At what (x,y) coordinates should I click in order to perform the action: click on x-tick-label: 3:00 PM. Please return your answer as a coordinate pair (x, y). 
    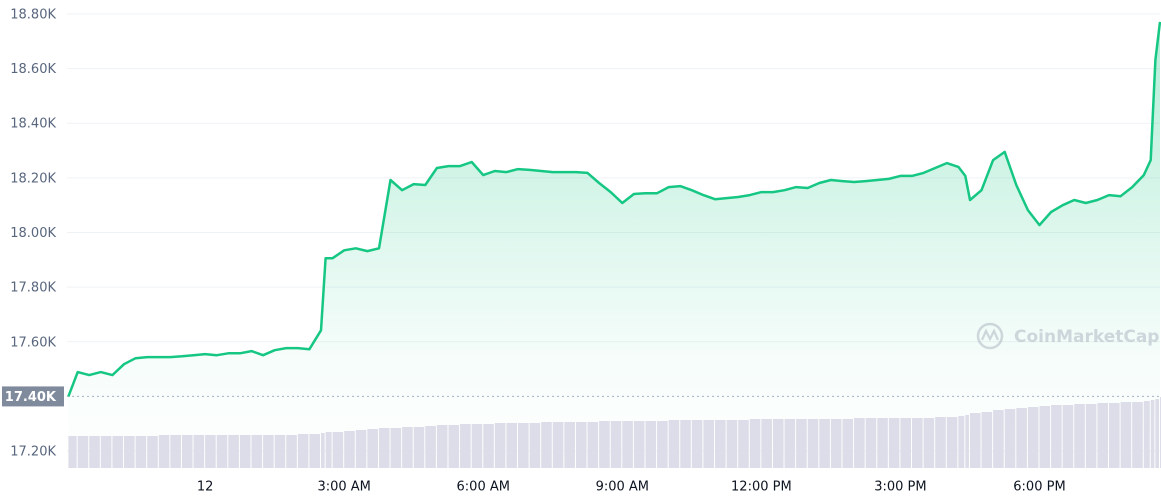
    Looking at the image, I should click on (900, 487).